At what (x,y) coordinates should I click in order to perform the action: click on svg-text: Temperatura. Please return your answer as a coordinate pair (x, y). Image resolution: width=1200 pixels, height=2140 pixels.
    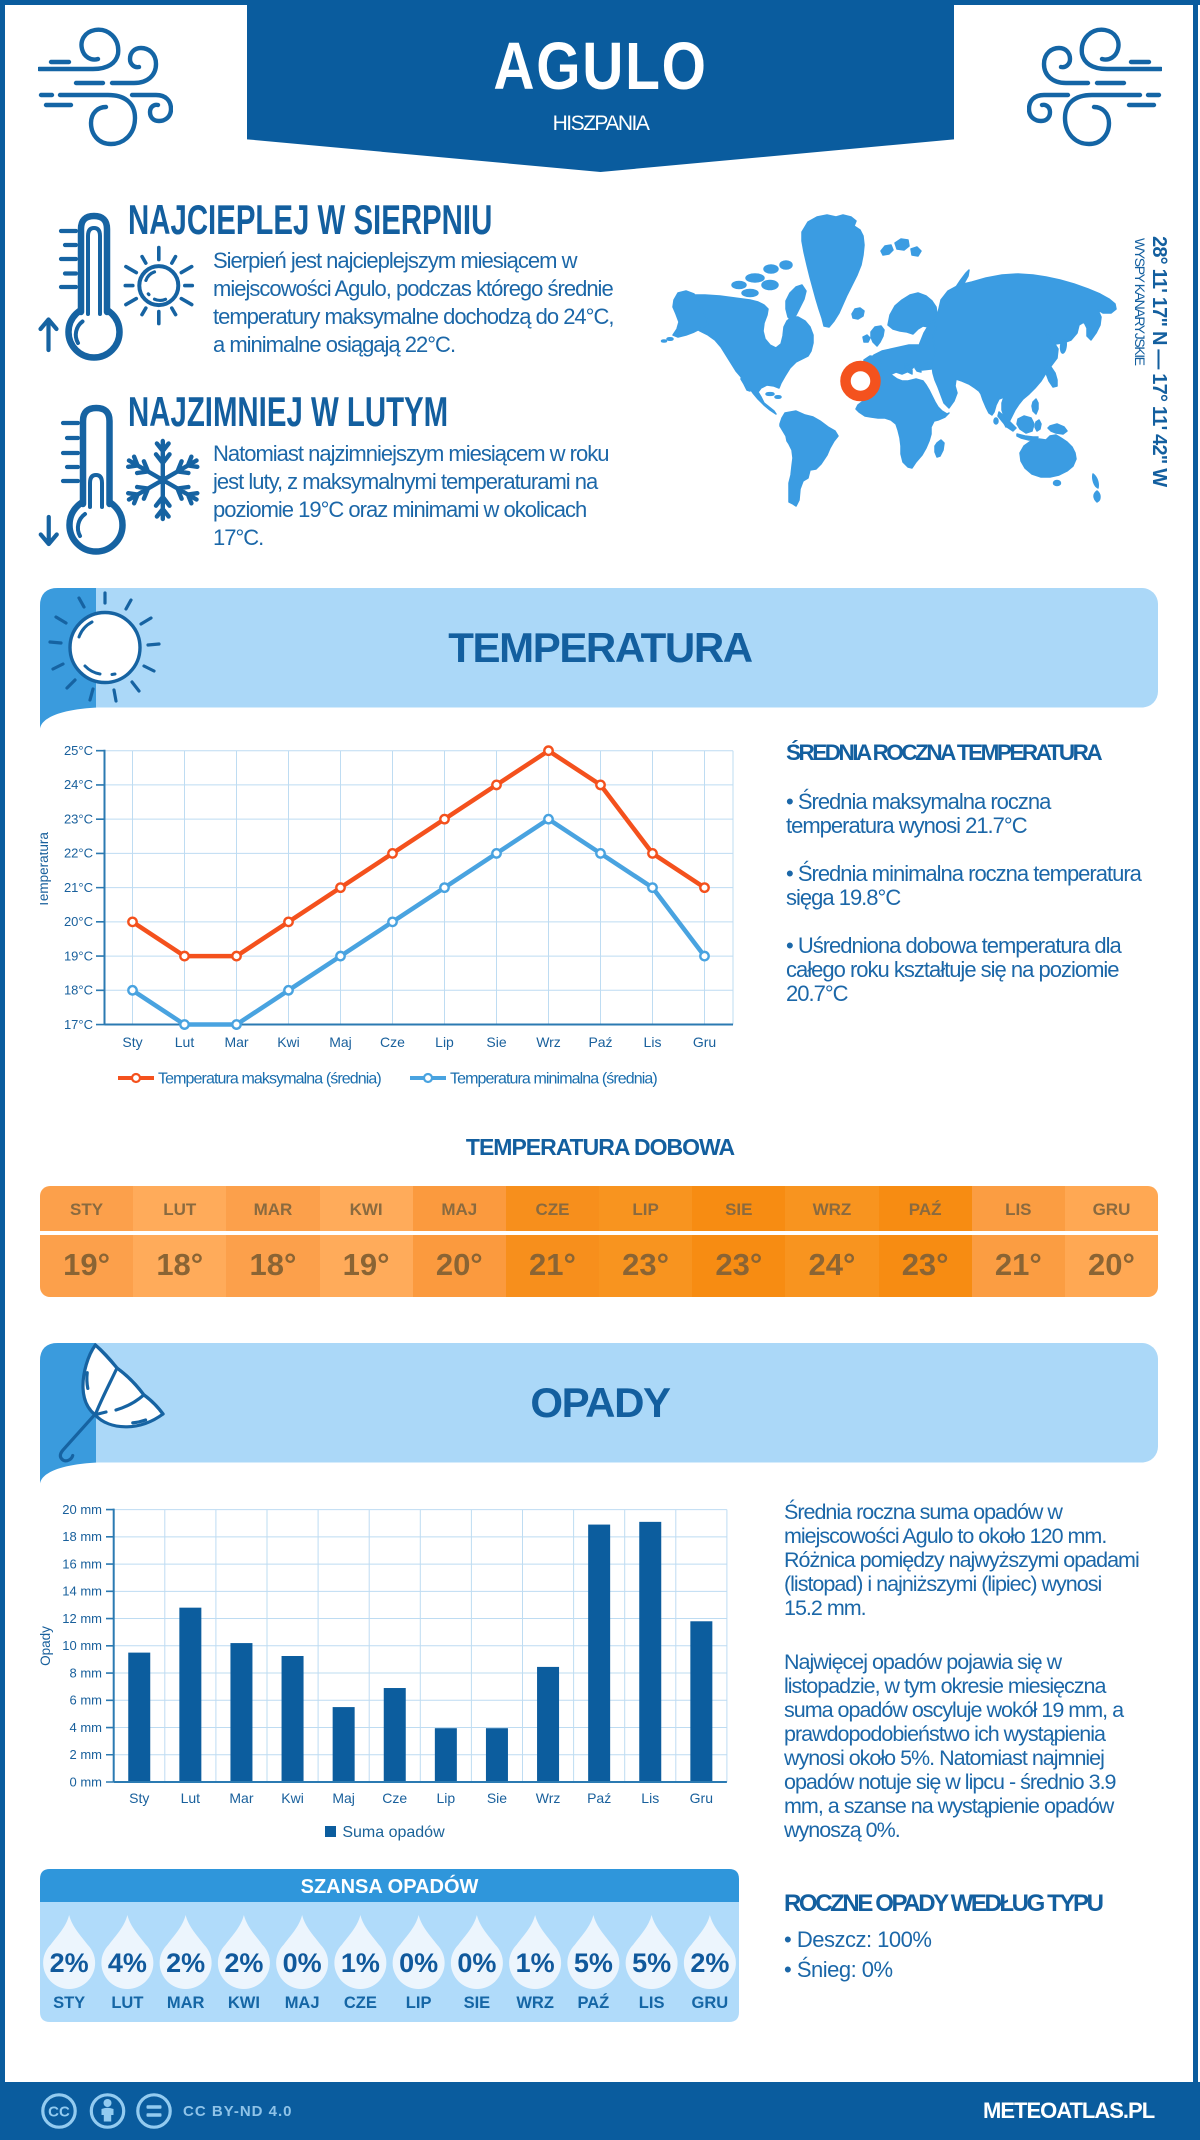
    Looking at the image, I should click on (45, 870).